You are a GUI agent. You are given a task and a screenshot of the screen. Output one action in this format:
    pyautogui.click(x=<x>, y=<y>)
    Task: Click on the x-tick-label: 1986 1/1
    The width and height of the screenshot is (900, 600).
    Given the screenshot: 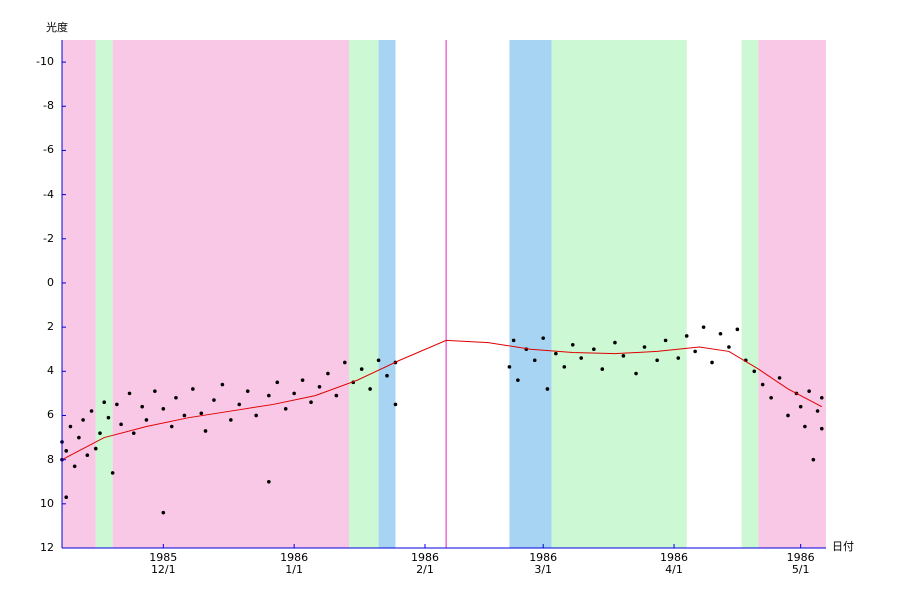 What is the action you would take?
    pyautogui.click(x=294, y=563)
    